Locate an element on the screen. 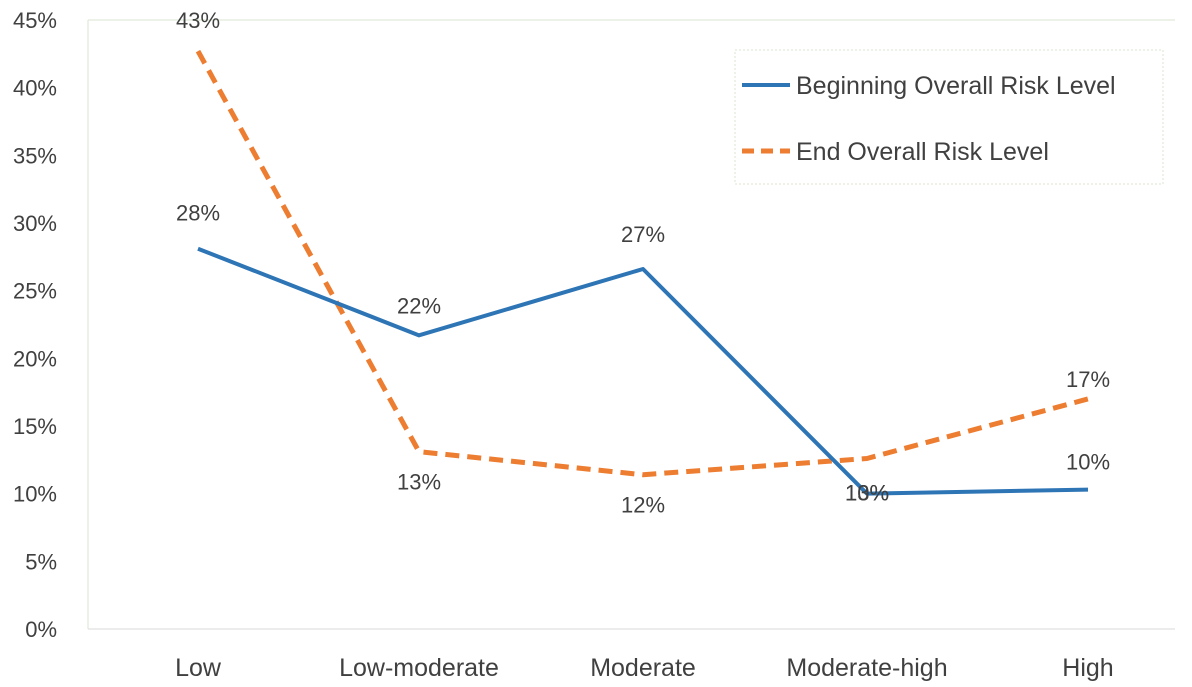 This screenshot has width=1192, height=687. data-label: 27% is located at coordinates (643, 234).